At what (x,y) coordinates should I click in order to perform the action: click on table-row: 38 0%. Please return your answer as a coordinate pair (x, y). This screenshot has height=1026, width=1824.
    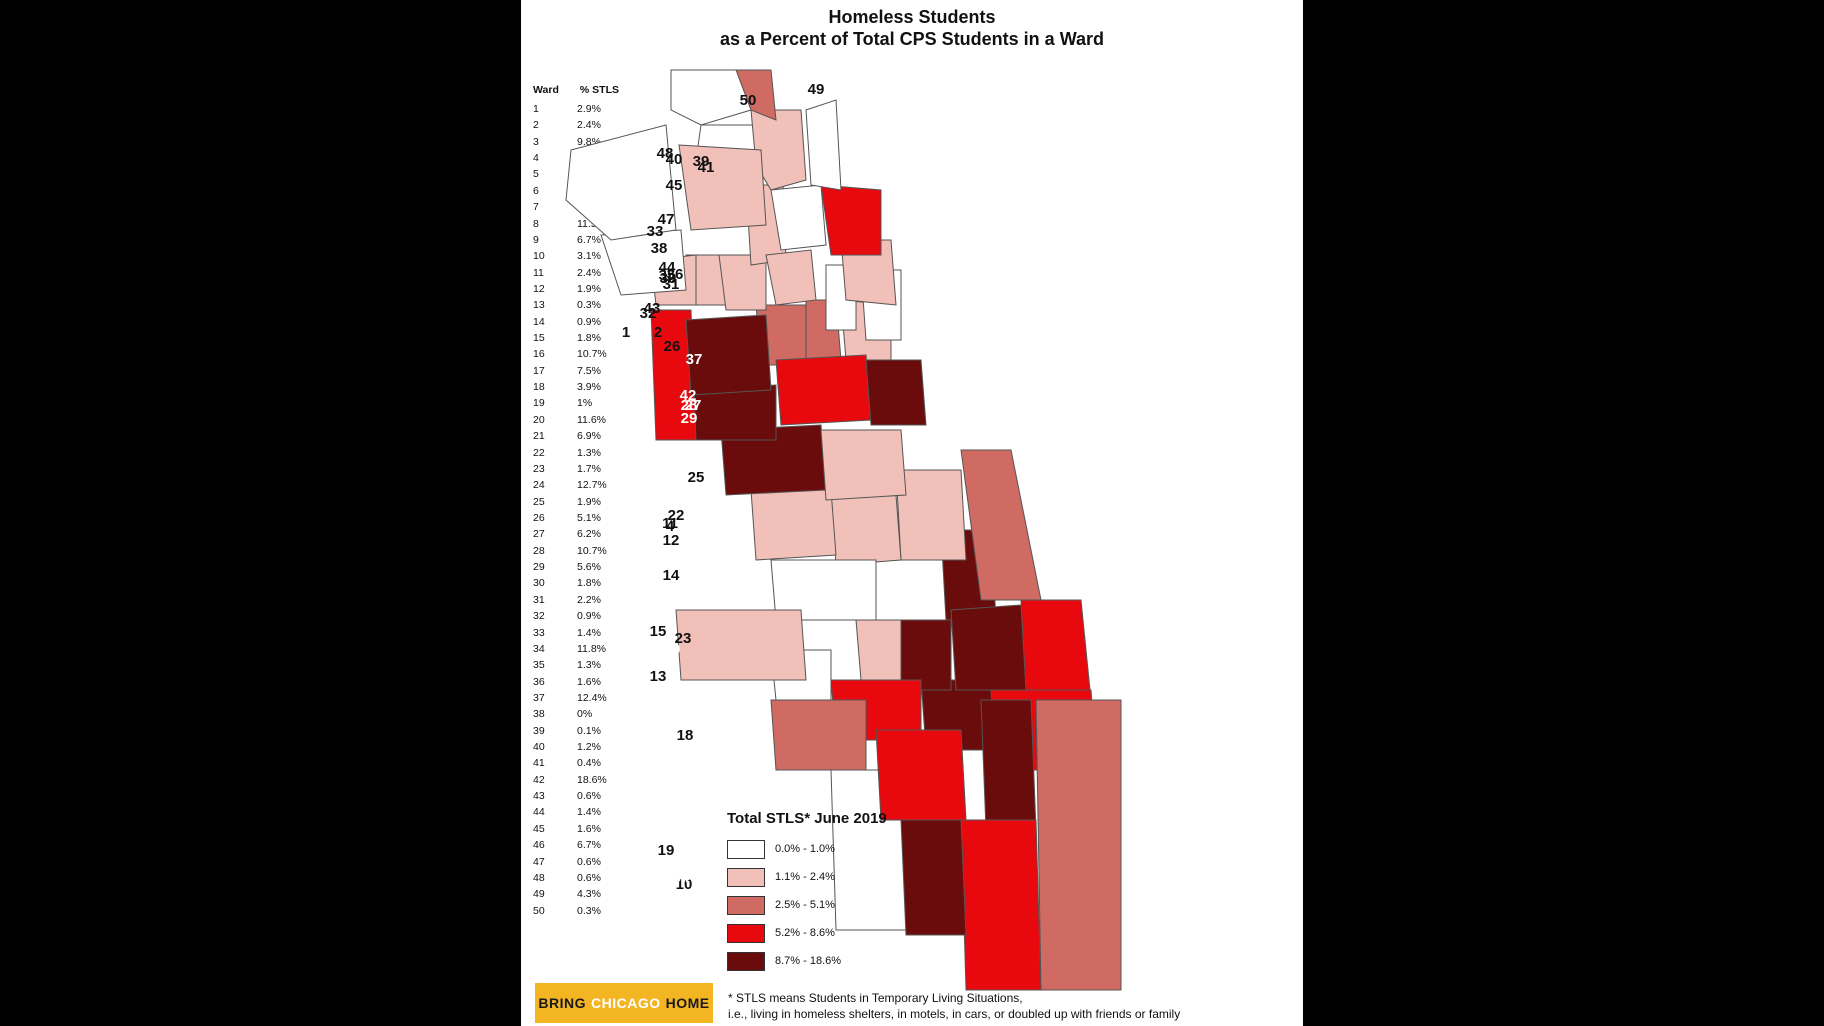
    Looking at the image, I should click on (576, 714).